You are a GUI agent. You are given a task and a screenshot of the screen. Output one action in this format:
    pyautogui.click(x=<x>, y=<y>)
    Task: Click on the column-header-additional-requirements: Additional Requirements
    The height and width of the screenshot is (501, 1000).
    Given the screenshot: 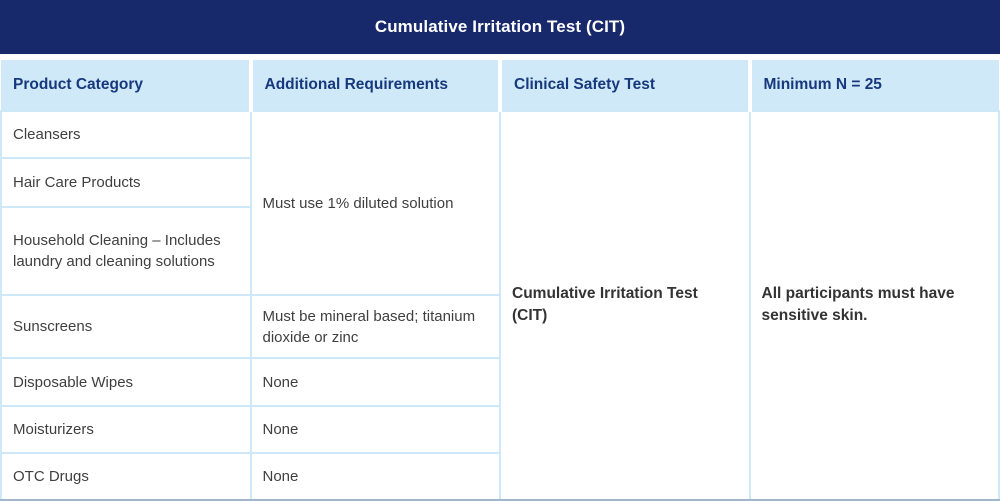 What is the action you would take?
    pyautogui.click(x=374, y=85)
    